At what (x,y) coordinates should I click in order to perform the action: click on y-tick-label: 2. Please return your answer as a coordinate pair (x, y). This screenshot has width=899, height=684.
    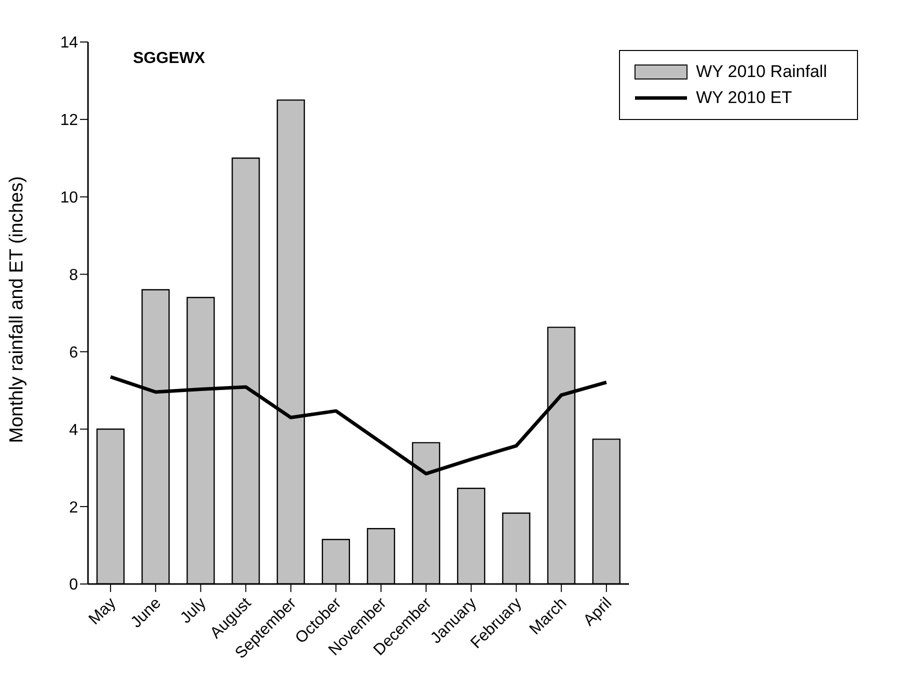
    Looking at the image, I should click on (73, 507).